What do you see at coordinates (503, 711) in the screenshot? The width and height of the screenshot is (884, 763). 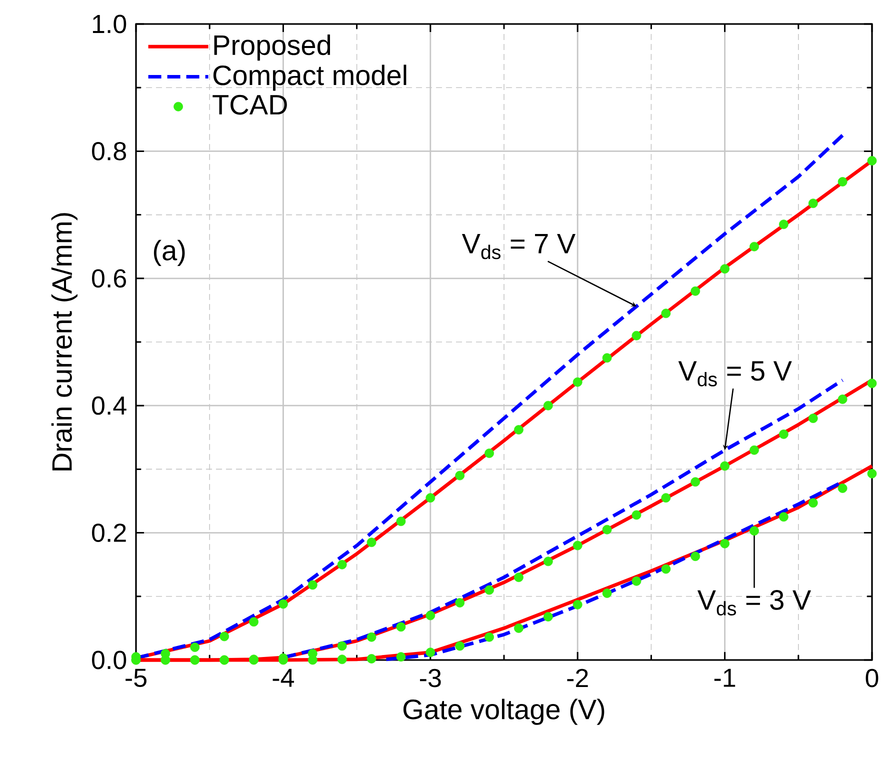 I see `x-axis-title: Gate voltage (V)` at bounding box center [503, 711].